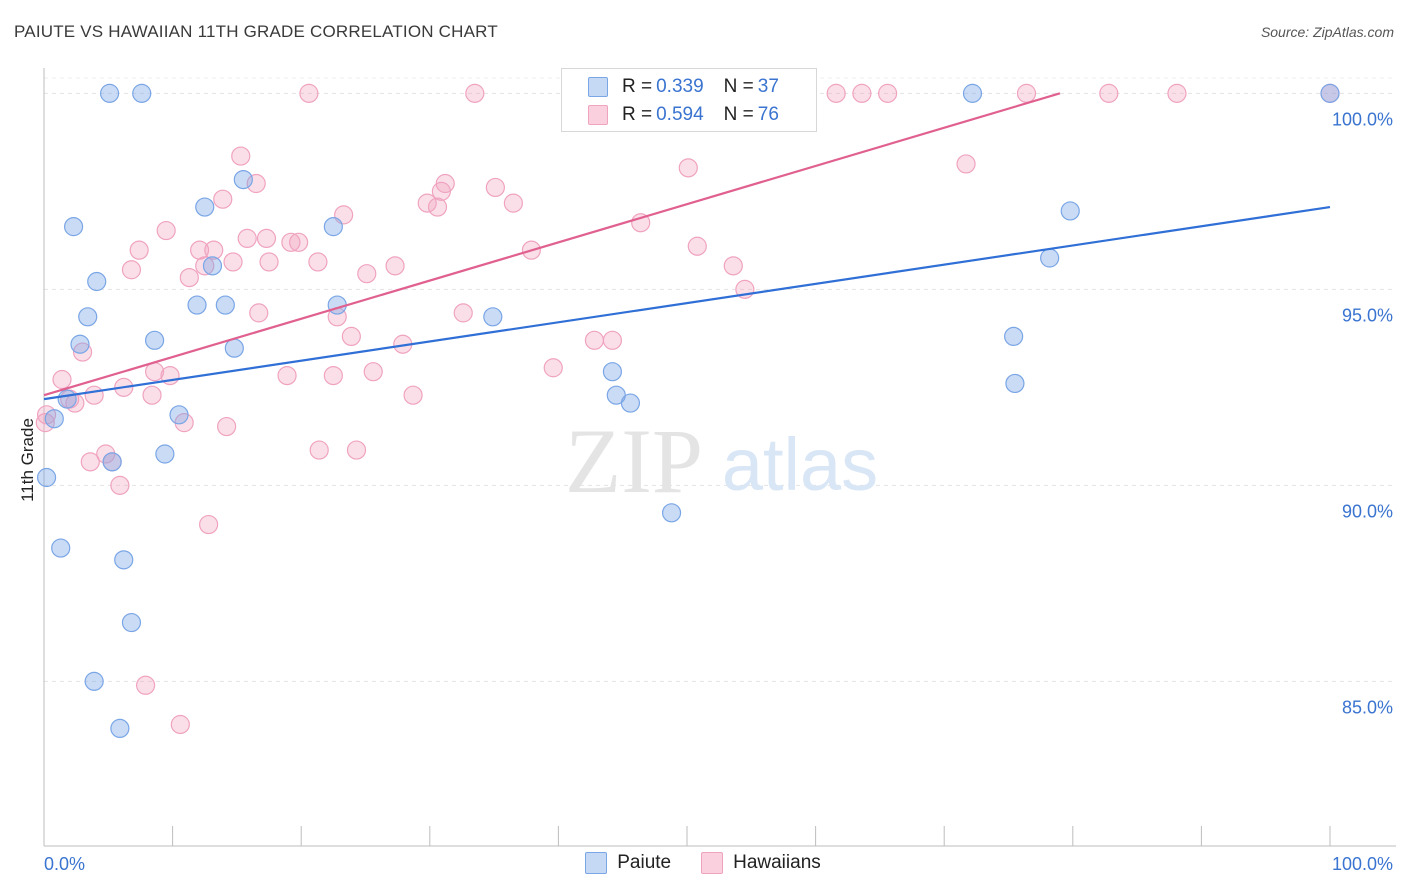 This screenshot has height=892, width=1406. I want to click on paiute-r-label: R =, so click(637, 86).